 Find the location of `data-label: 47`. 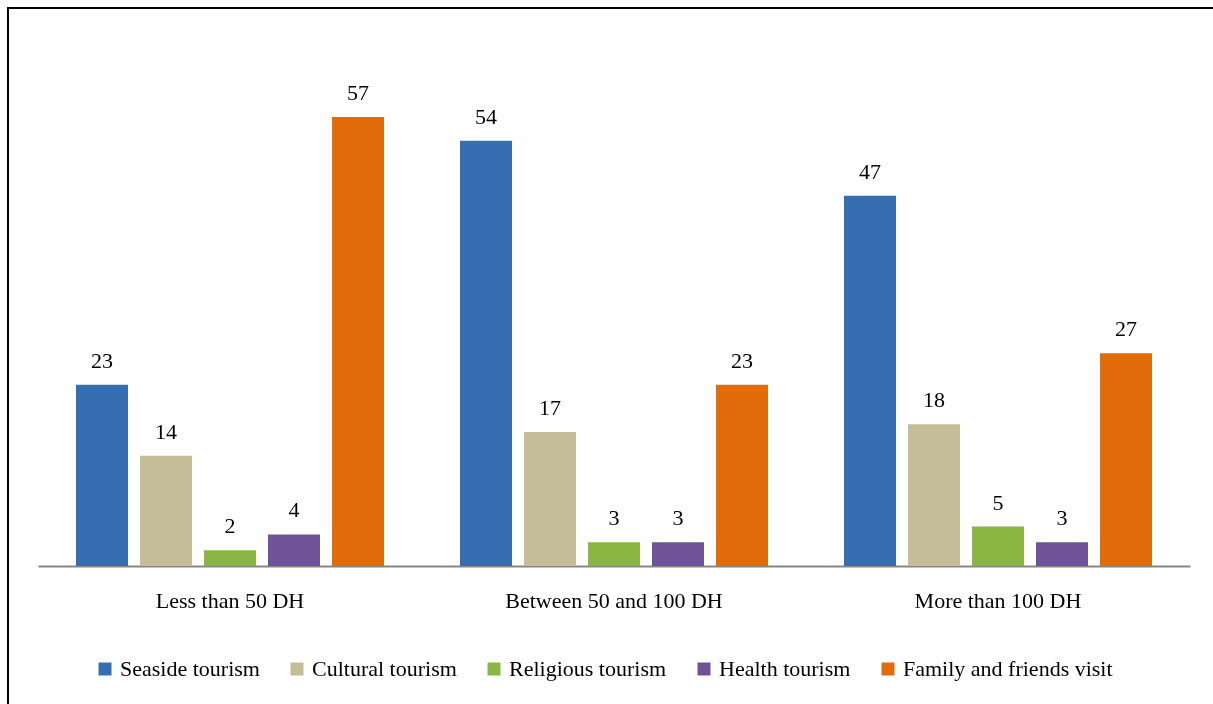

data-label: 47 is located at coordinates (870, 171).